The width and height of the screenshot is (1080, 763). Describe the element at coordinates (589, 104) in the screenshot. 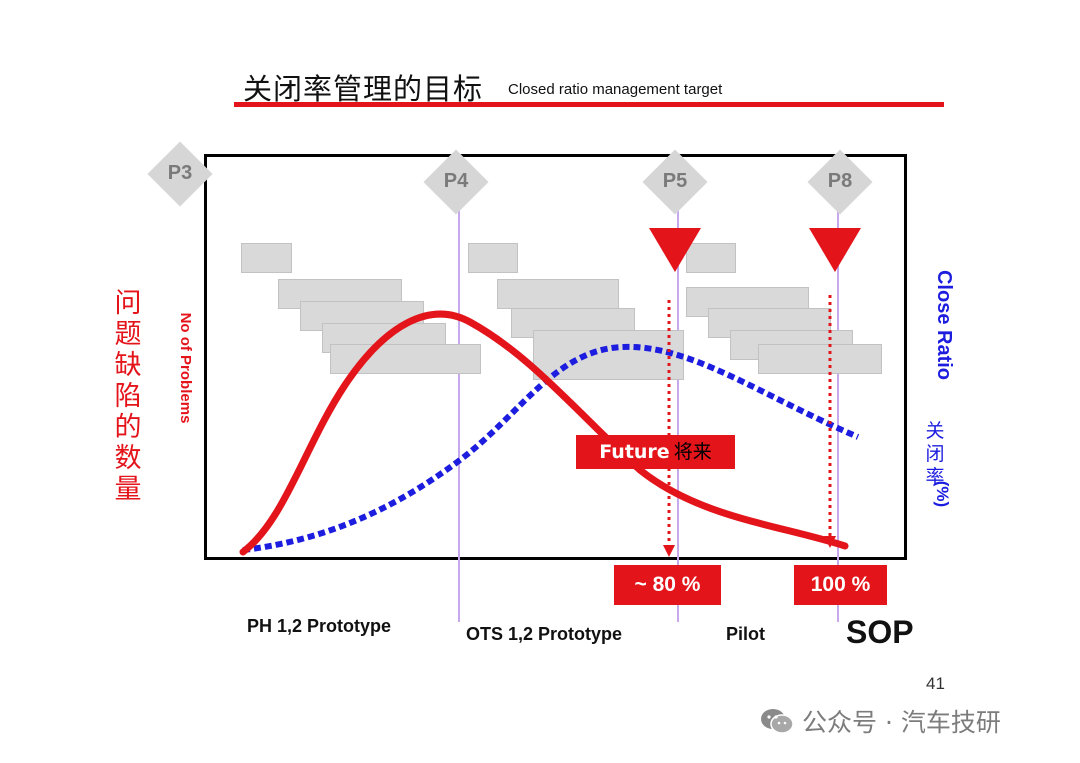

I see `title-underline` at that location.